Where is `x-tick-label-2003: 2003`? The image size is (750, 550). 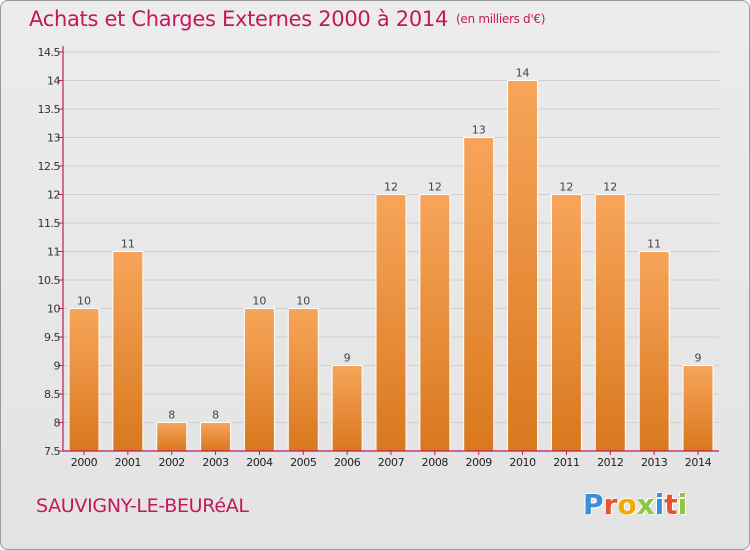 x-tick-label-2003: 2003 is located at coordinates (215, 462).